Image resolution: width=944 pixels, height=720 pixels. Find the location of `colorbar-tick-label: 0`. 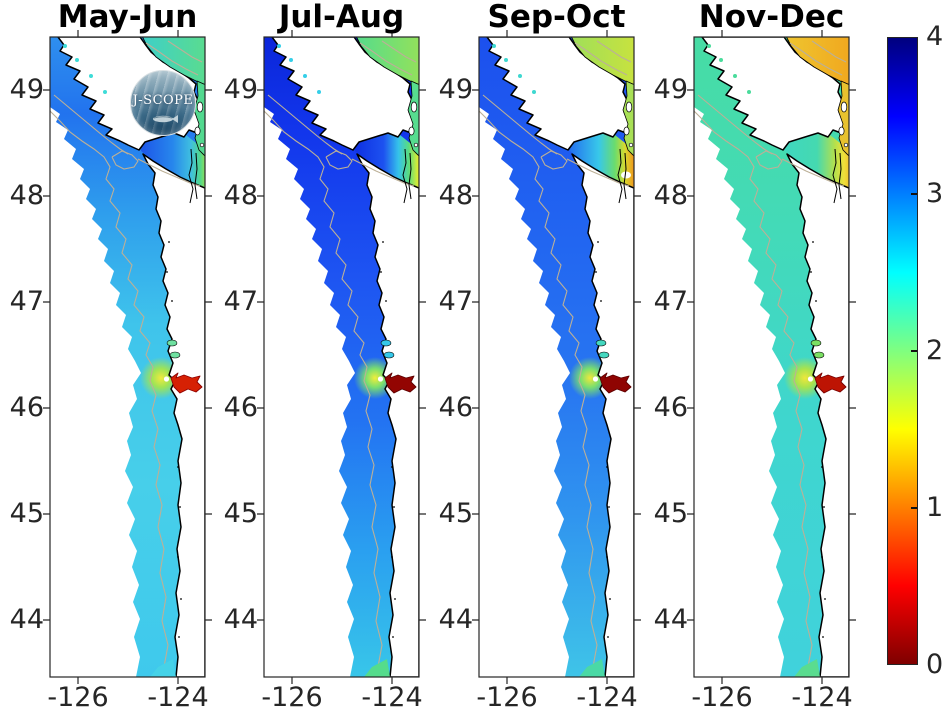

colorbar-tick-label: 0 is located at coordinates (935, 664).